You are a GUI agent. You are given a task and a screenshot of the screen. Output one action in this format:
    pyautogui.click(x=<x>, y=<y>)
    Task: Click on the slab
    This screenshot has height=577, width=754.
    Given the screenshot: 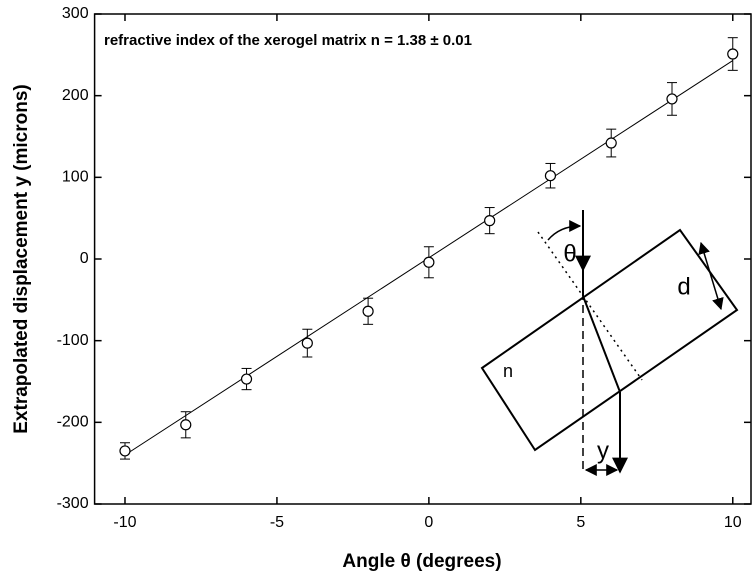 What is the action you would take?
    pyautogui.click(x=609, y=340)
    